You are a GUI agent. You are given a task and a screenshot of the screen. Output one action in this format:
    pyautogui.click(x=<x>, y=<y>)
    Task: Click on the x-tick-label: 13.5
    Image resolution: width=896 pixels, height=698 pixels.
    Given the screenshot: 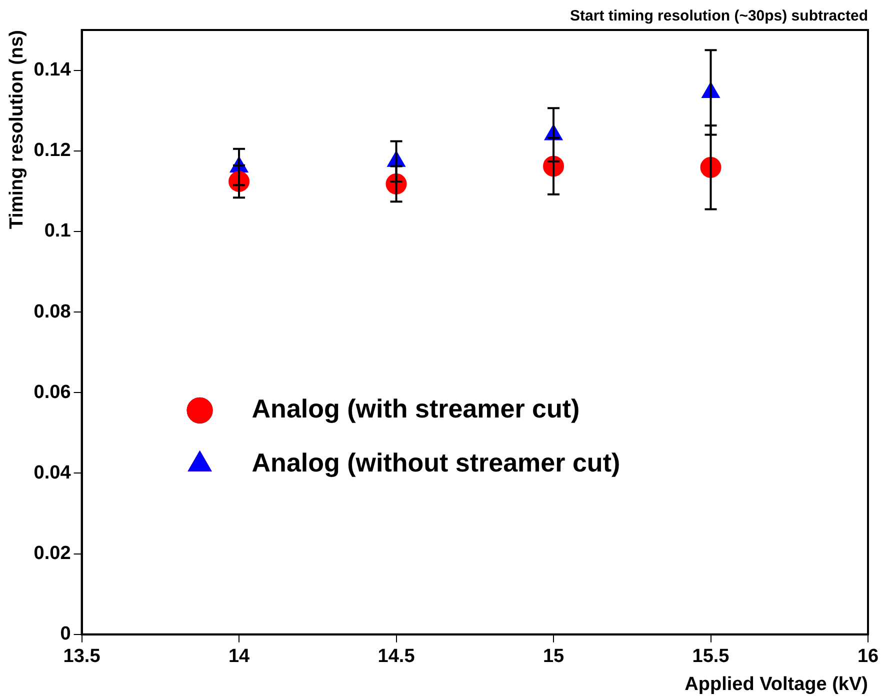 What is the action you would take?
    pyautogui.click(x=82, y=657)
    